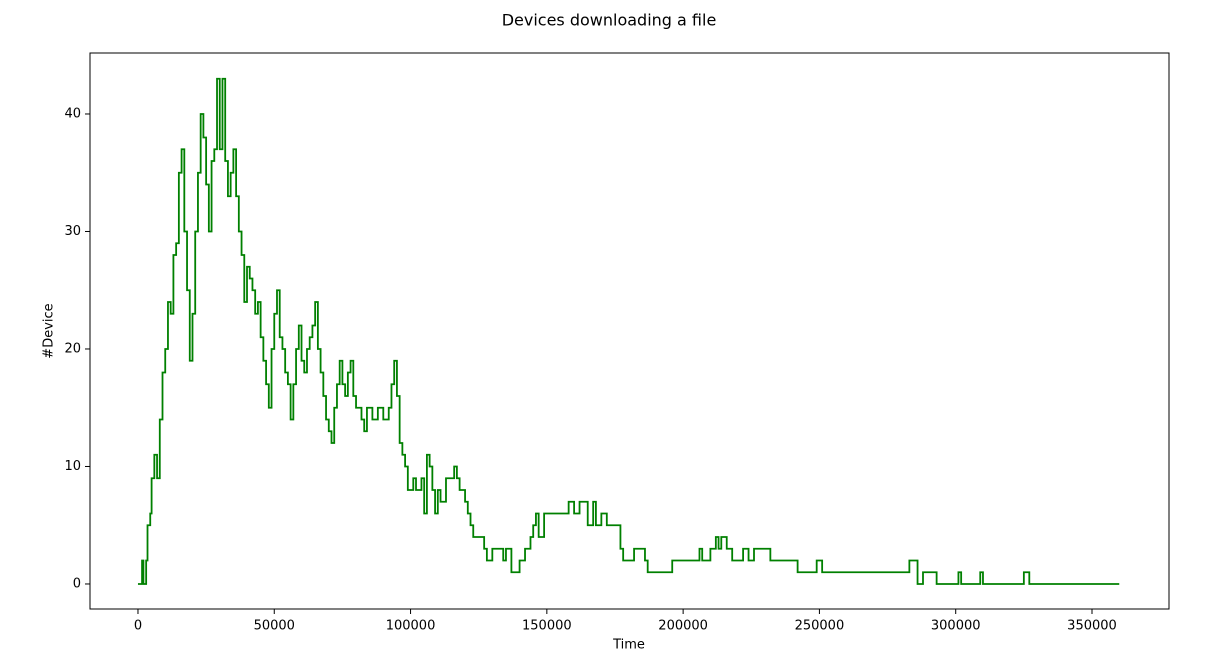 This screenshot has width=1218, height=667. I want to click on x-tick-label: 250000, so click(820, 626).